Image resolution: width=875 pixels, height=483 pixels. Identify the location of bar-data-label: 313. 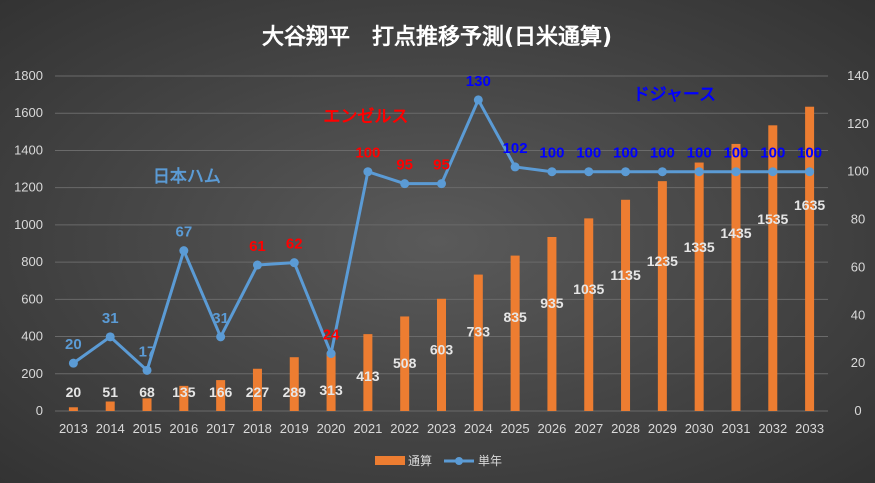
(331, 390).